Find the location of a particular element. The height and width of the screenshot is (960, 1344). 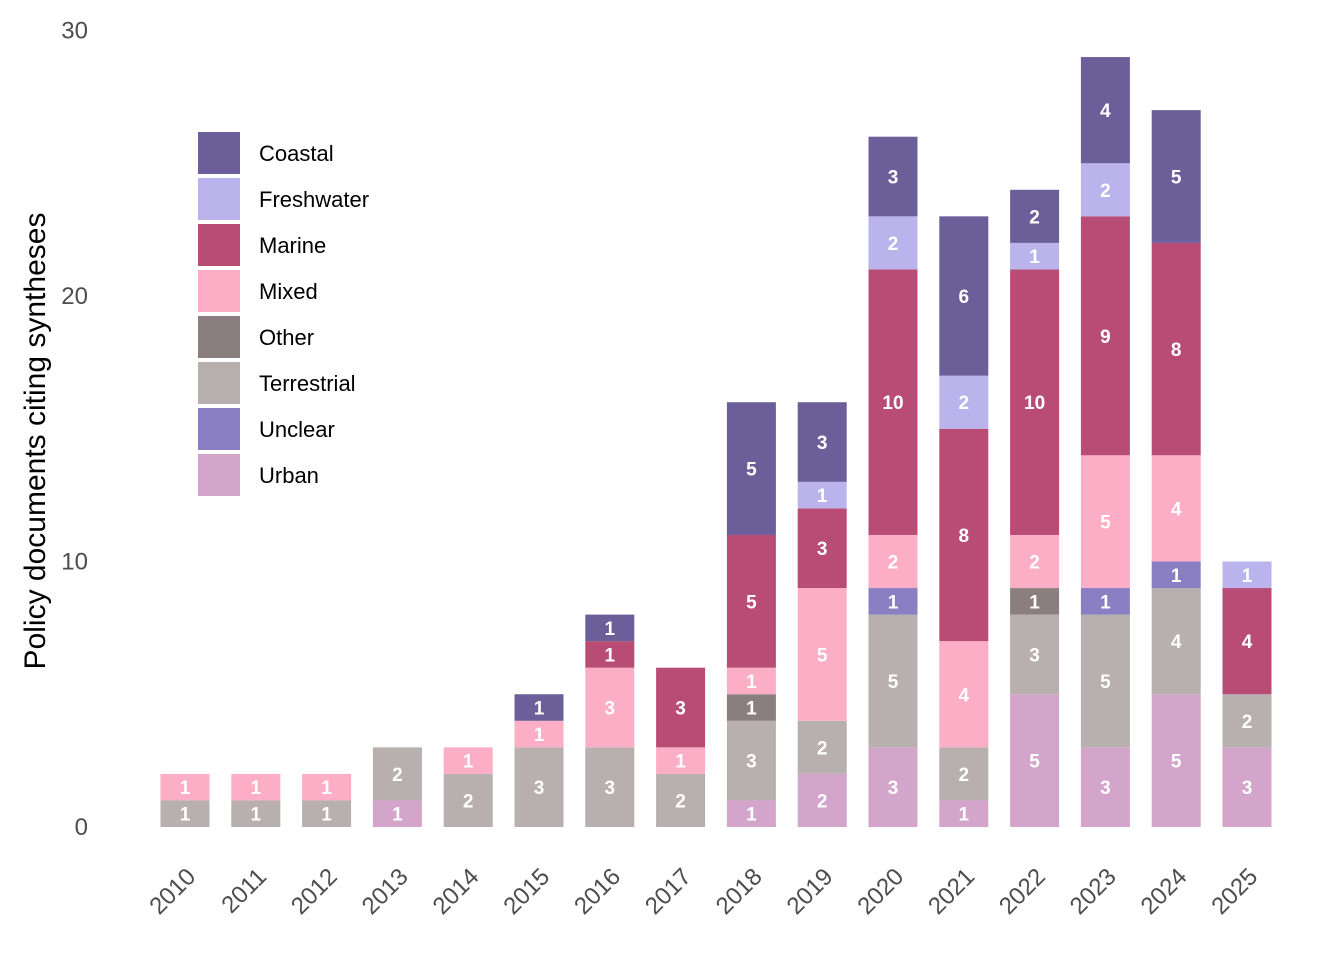

y-tick-label: 20 is located at coordinates (74, 296).